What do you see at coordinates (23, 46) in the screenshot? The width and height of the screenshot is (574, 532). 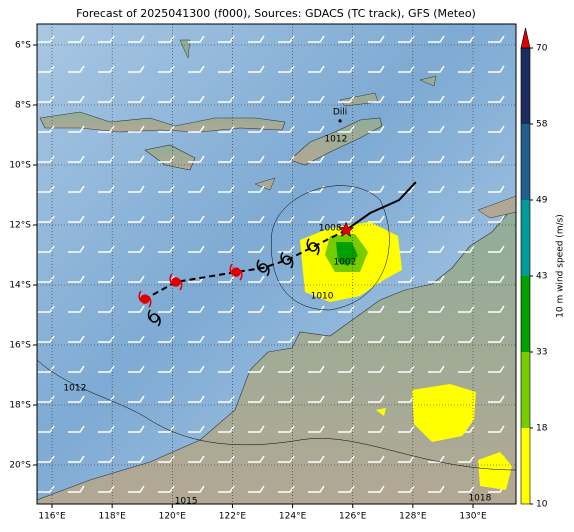 I see `y-tick-label: 6°S` at bounding box center [23, 46].